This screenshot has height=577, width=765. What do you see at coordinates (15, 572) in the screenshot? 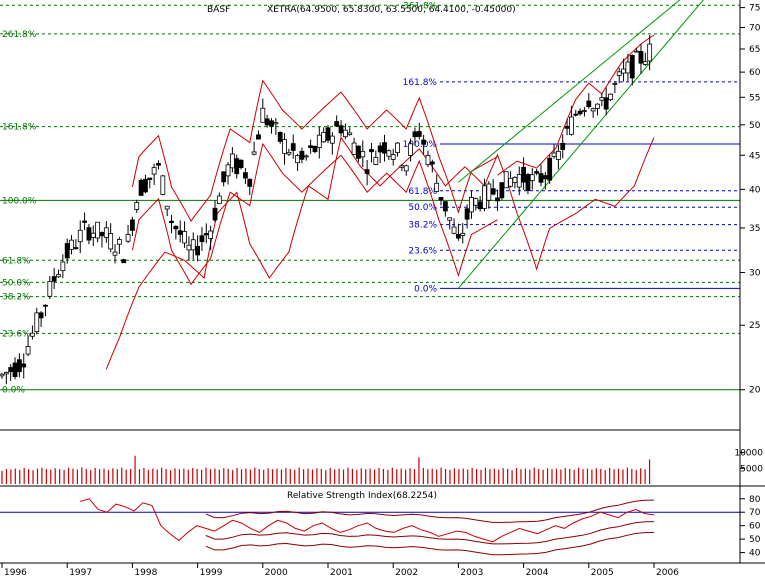
I see `x-tick-label: 1996` at bounding box center [15, 572].